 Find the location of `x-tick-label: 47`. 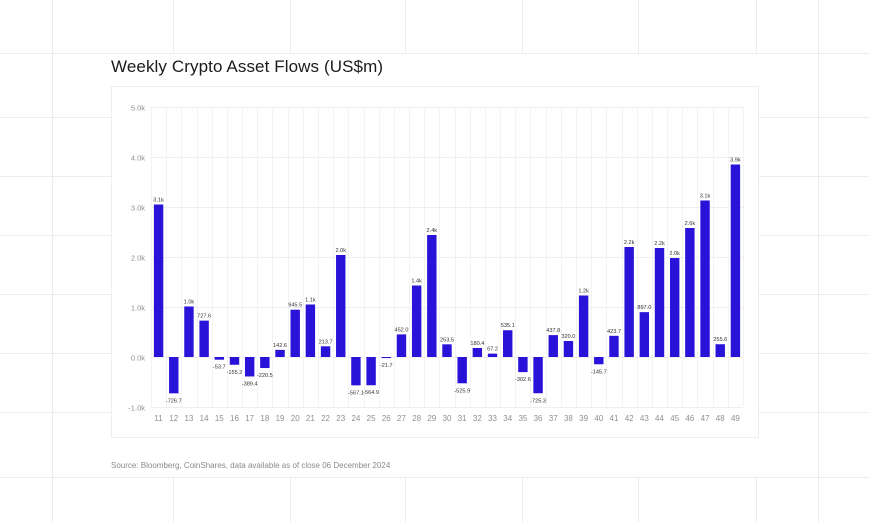

x-tick-label: 47 is located at coordinates (705, 418).